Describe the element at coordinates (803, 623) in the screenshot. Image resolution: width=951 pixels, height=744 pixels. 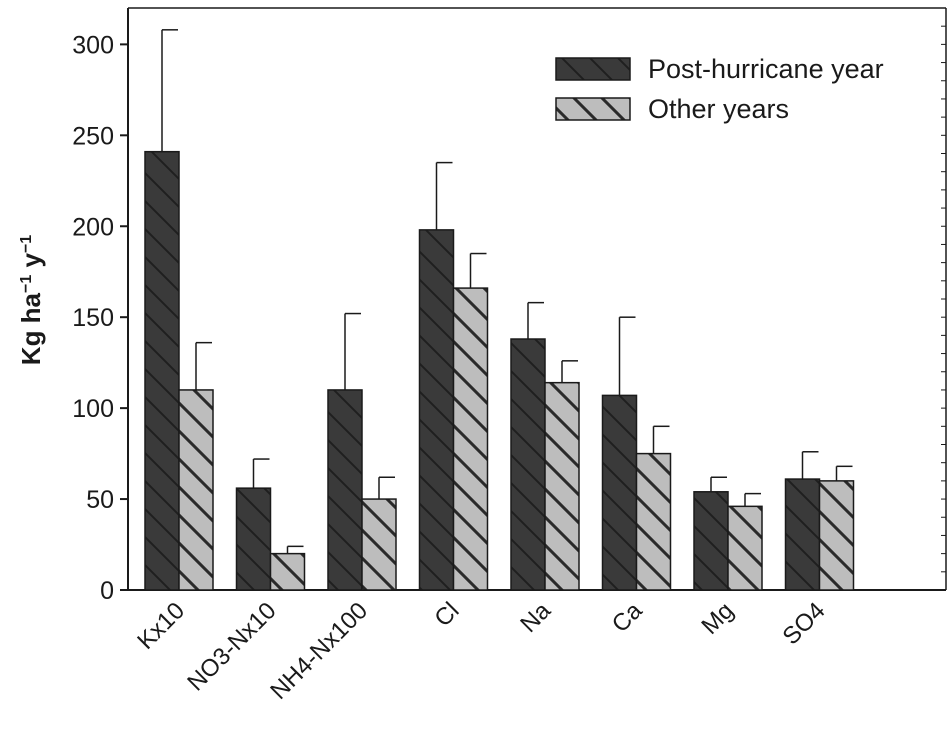
I see `x-tick-label: SO4` at that location.